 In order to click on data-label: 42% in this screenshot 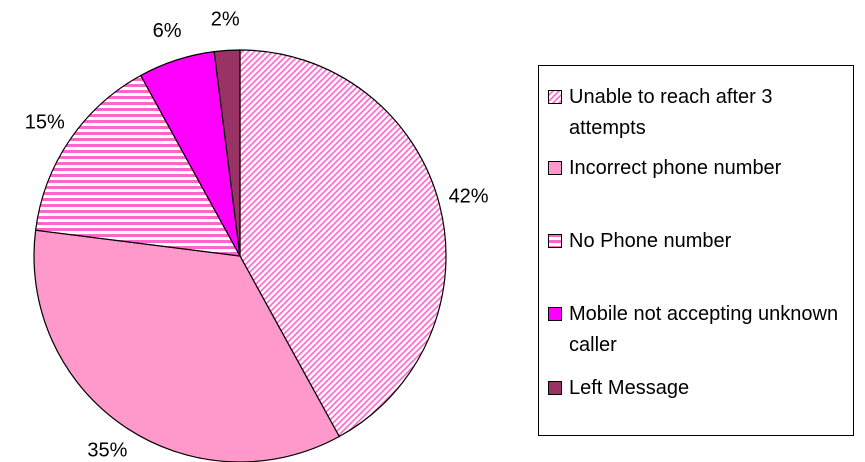, I will do `click(469, 197)`.